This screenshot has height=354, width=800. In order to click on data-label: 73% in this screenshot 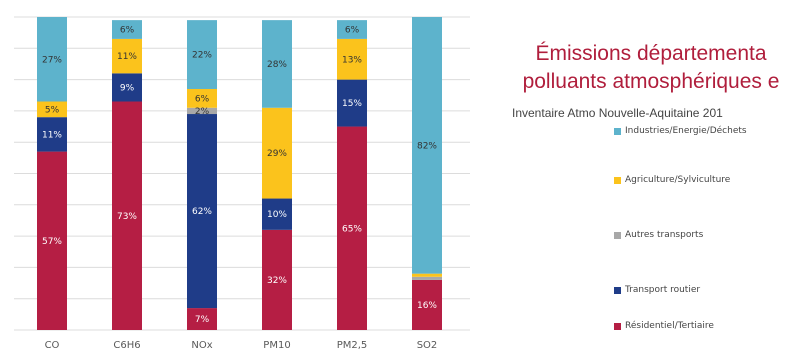, I will do `click(127, 217)`.